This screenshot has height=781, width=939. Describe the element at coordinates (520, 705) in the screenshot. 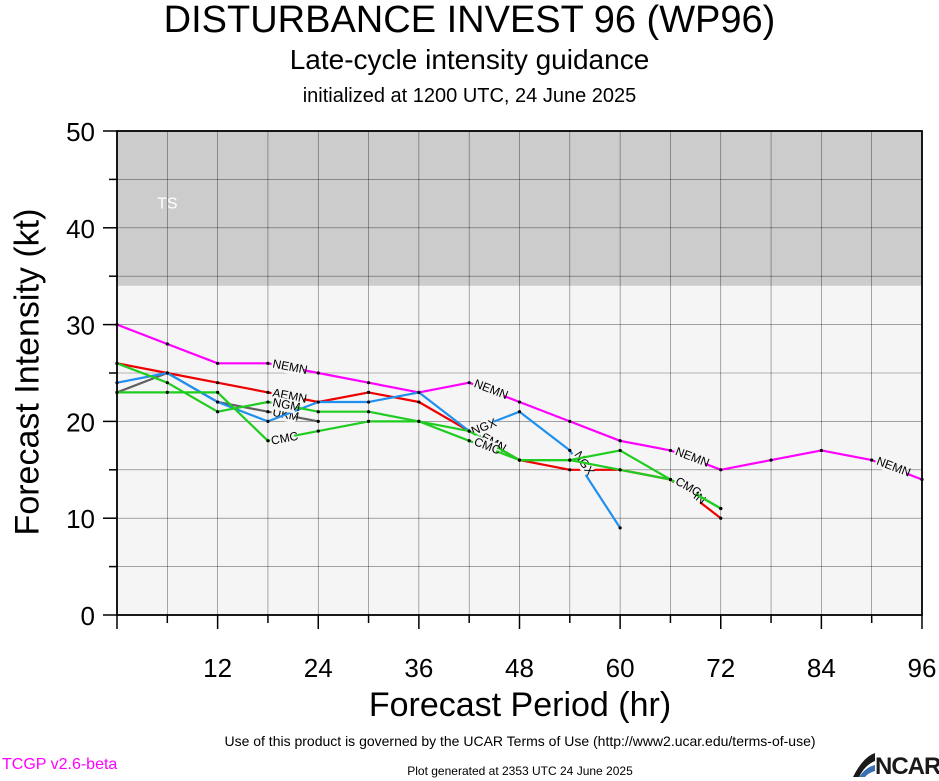

I see `x-axis-label: Forecast Period (hr)` at that location.